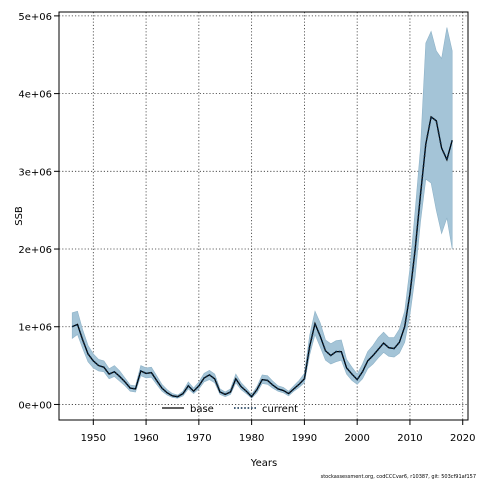 This screenshot has width=480, height=480. I want to click on x-tick-label: 1980, so click(251, 438).